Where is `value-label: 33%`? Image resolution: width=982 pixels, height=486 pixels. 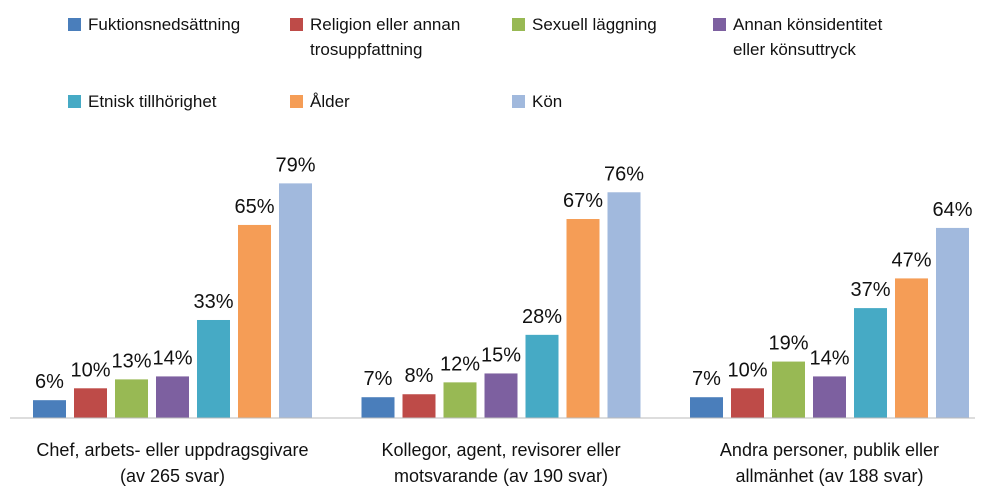 value-label: 33% is located at coordinates (213, 302).